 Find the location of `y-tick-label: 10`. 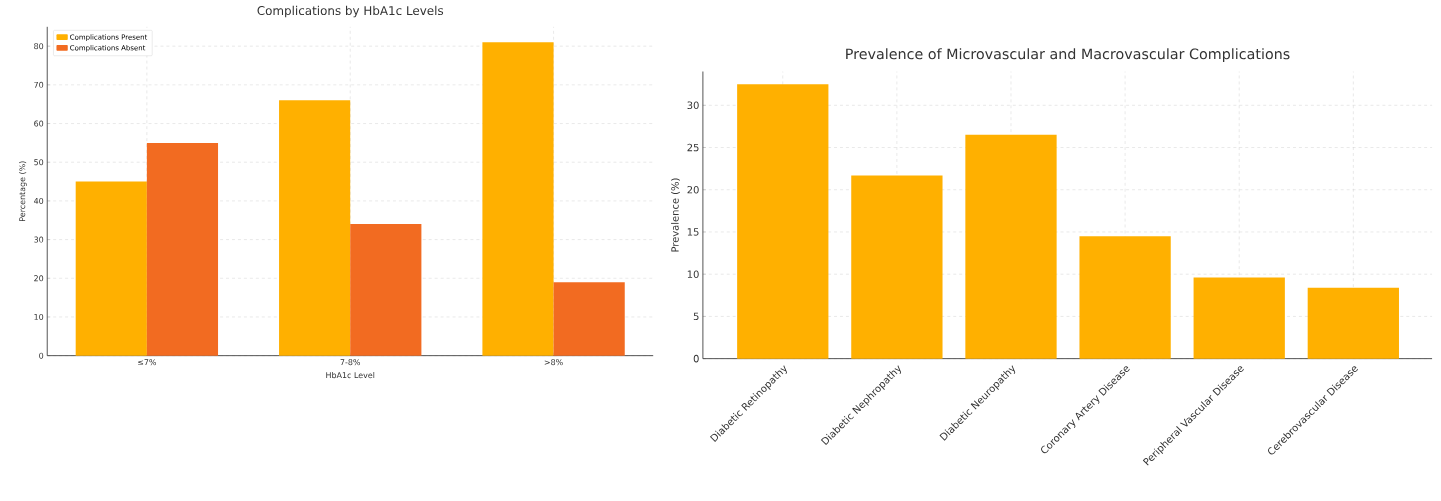

y-tick-label: 10 is located at coordinates (693, 274).